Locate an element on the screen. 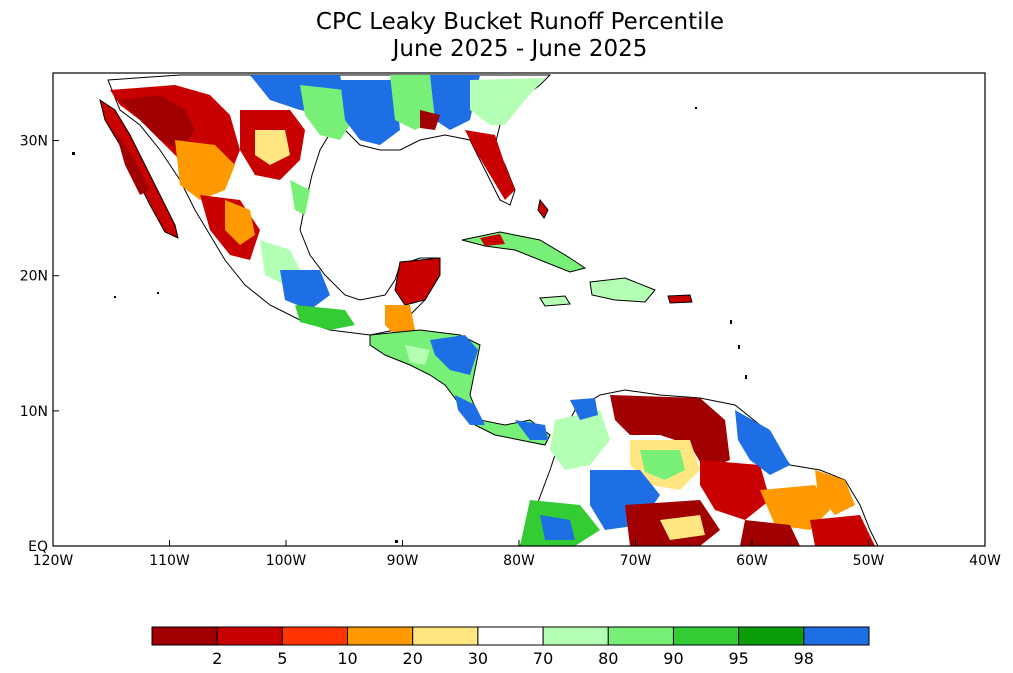  y-tick-label: 30N is located at coordinates (34, 142).